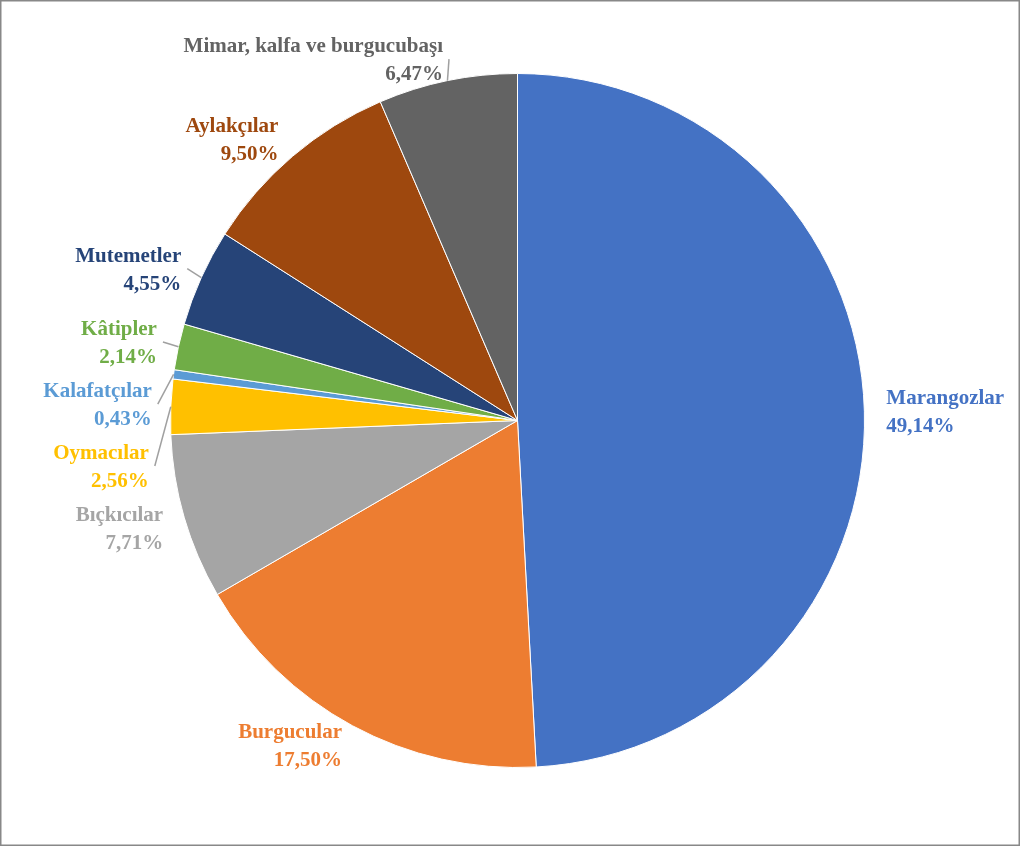 The height and width of the screenshot is (852, 1025). What do you see at coordinates (414, 73) in the screenshot?
I see `data-label: 6,47%` at bounding box center [414, 73].